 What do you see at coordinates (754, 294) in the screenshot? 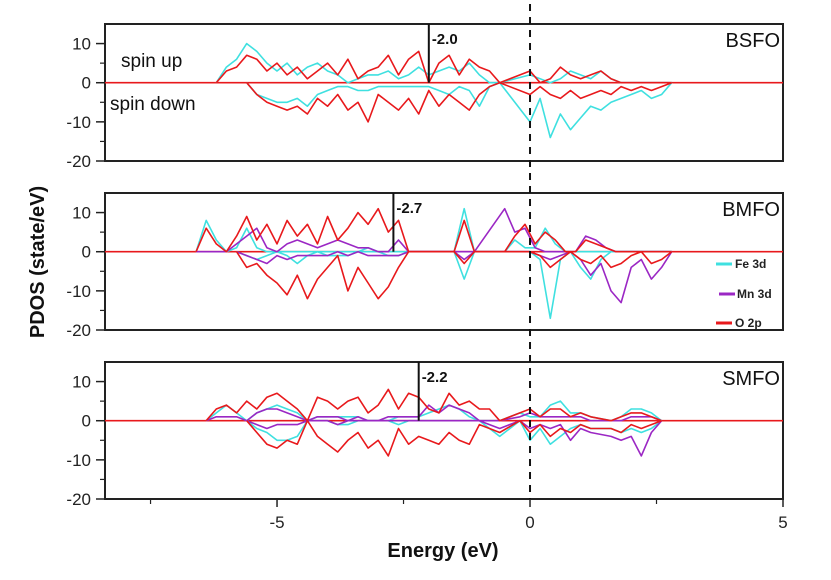
I see `legend-label-mn-3d: Mn 3d` at bounding box center [754, 294].